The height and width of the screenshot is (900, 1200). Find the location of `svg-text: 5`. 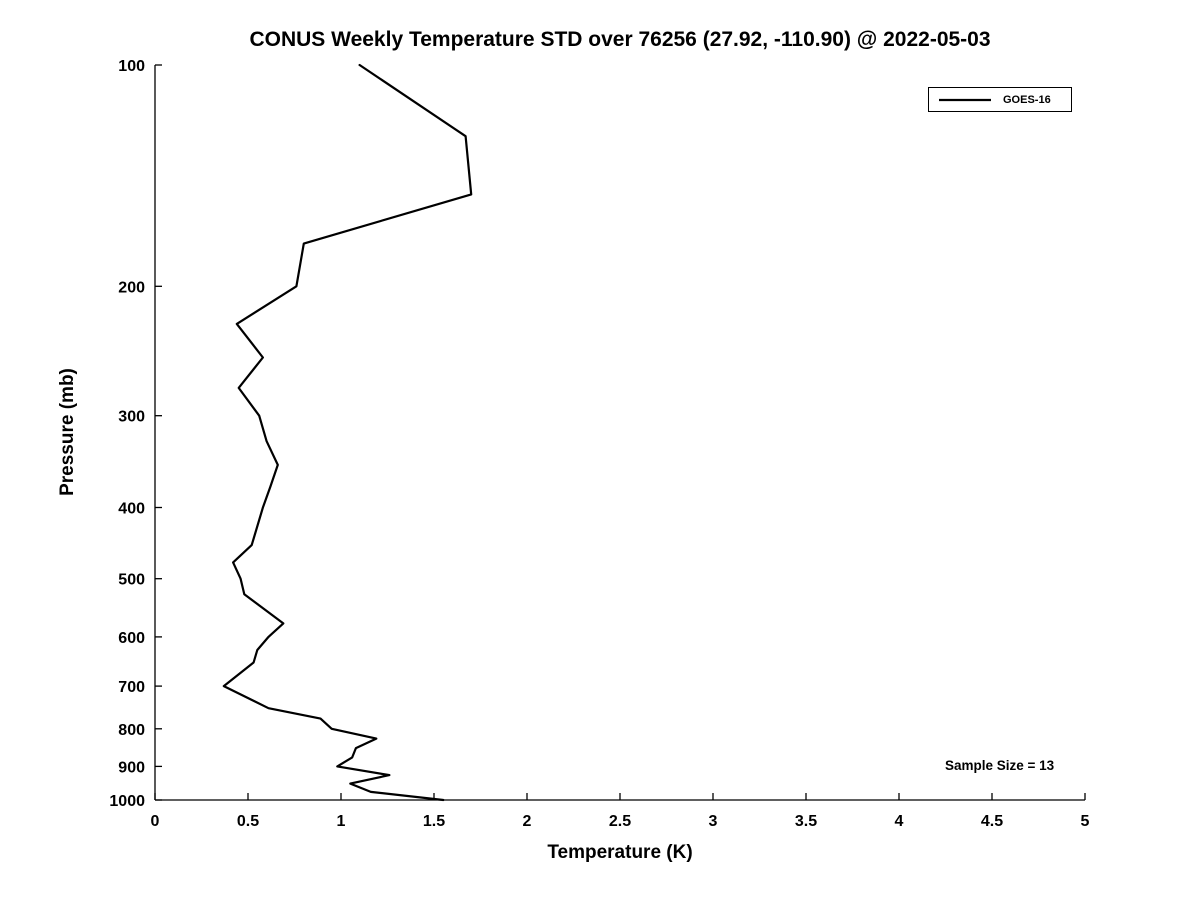

svg-text: 5 is located at coordinates (1085, 821).